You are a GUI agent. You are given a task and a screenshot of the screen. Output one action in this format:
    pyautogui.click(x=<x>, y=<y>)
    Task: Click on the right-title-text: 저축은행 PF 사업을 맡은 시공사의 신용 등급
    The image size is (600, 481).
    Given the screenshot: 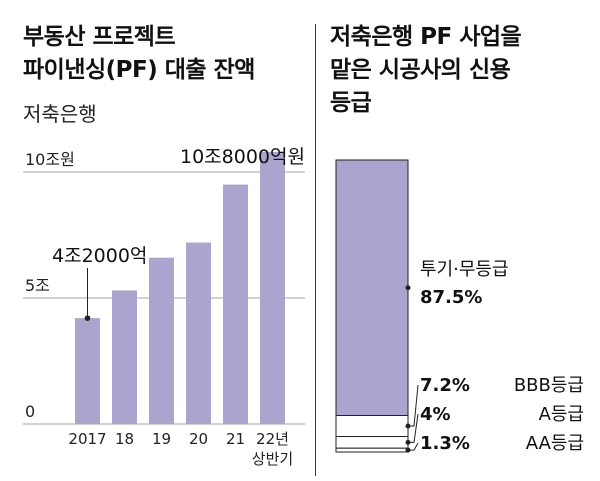 What is the action you would take?
    pyautogui.click(x=426, y=70)
    